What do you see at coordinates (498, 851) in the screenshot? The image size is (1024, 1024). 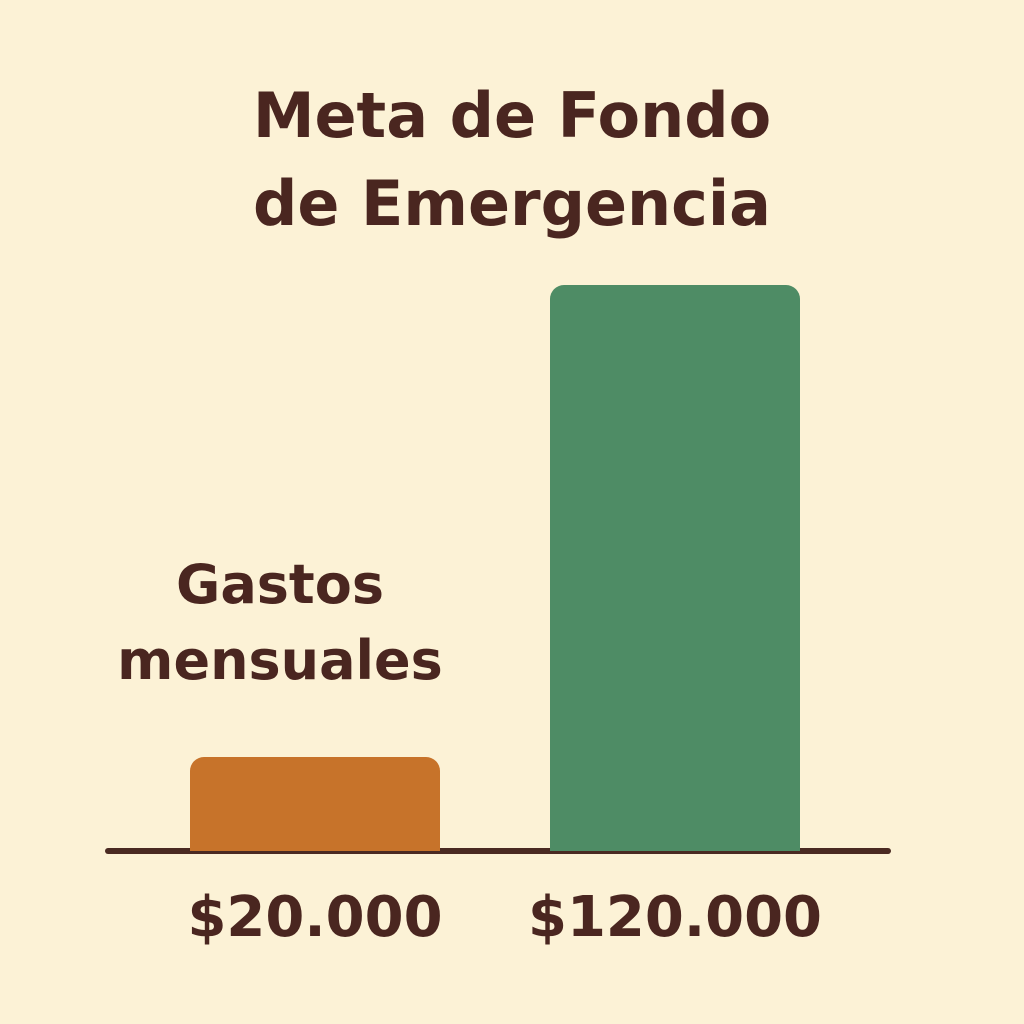 I see `baseline` at bounding box center [498, 851].